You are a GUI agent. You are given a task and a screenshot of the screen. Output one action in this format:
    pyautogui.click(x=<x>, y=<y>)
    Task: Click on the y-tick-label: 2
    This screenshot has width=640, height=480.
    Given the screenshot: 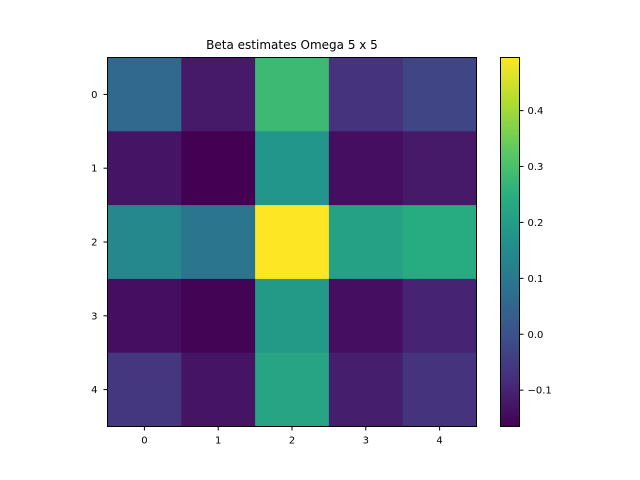 What is the action you would take?
    pyautogui.click(x=94, y=243)
    